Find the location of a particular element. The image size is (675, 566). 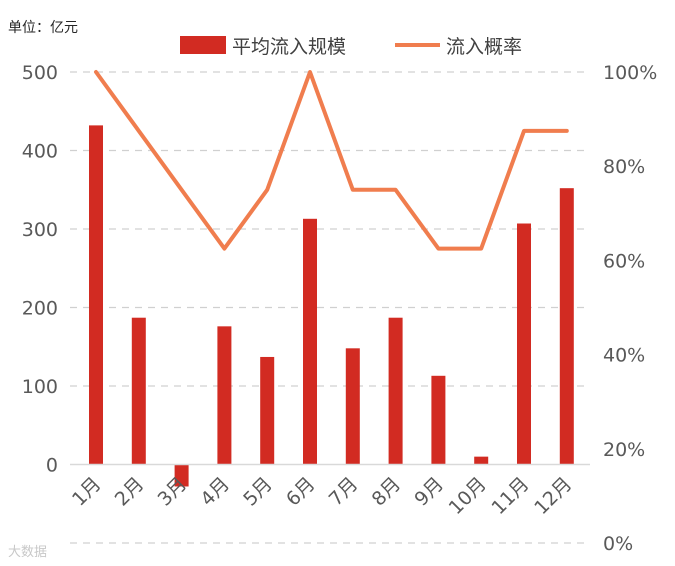

x-tick-label: 9月 is located at coordinates (429, 492).